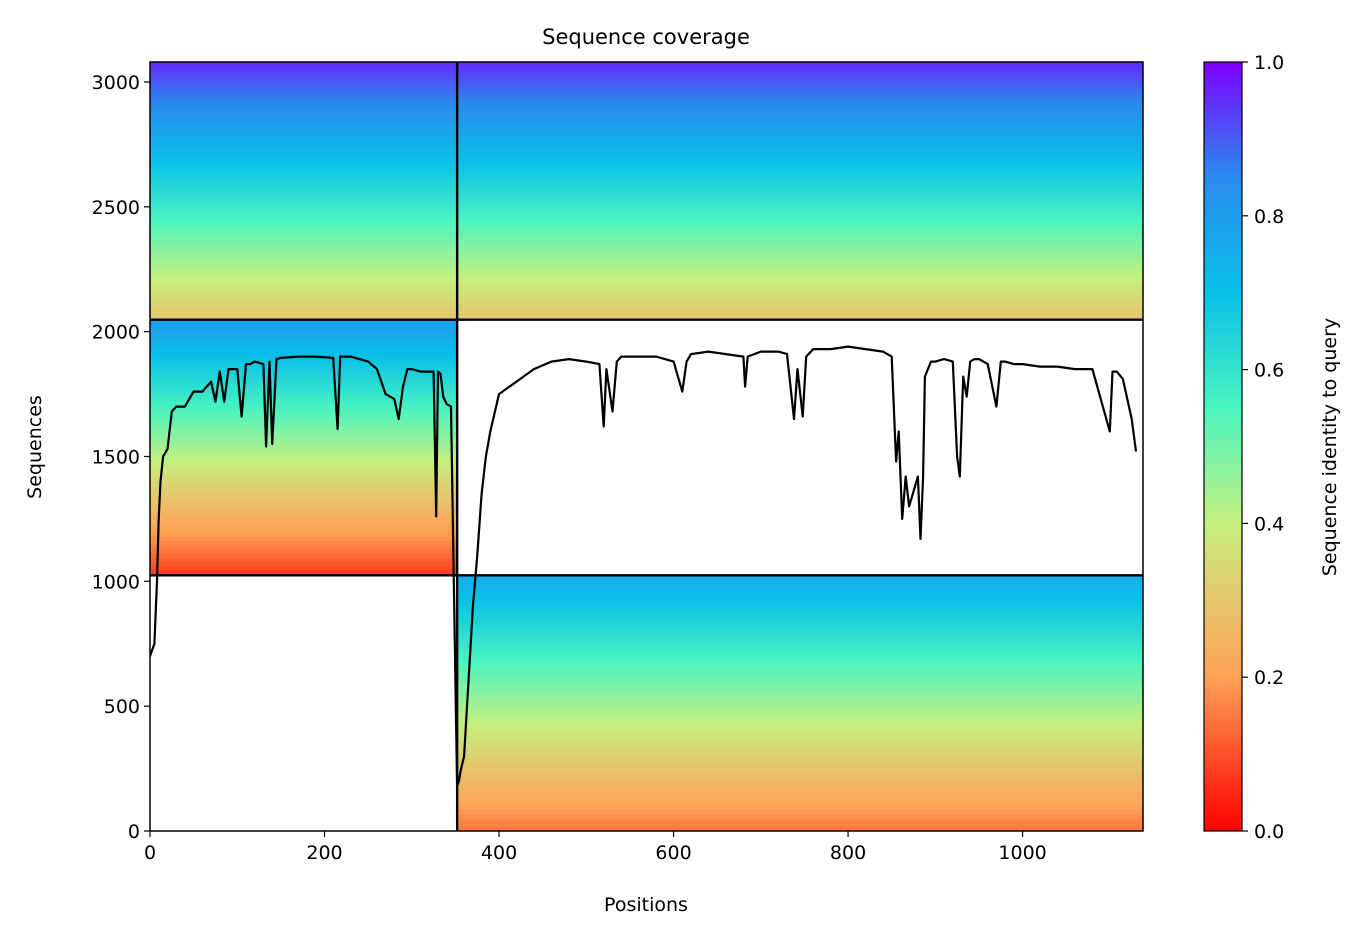  What do you see at coordinates (800, 191) in the screenshot?
I see `block-chain-B-paired` at bounding box center [800, 191].